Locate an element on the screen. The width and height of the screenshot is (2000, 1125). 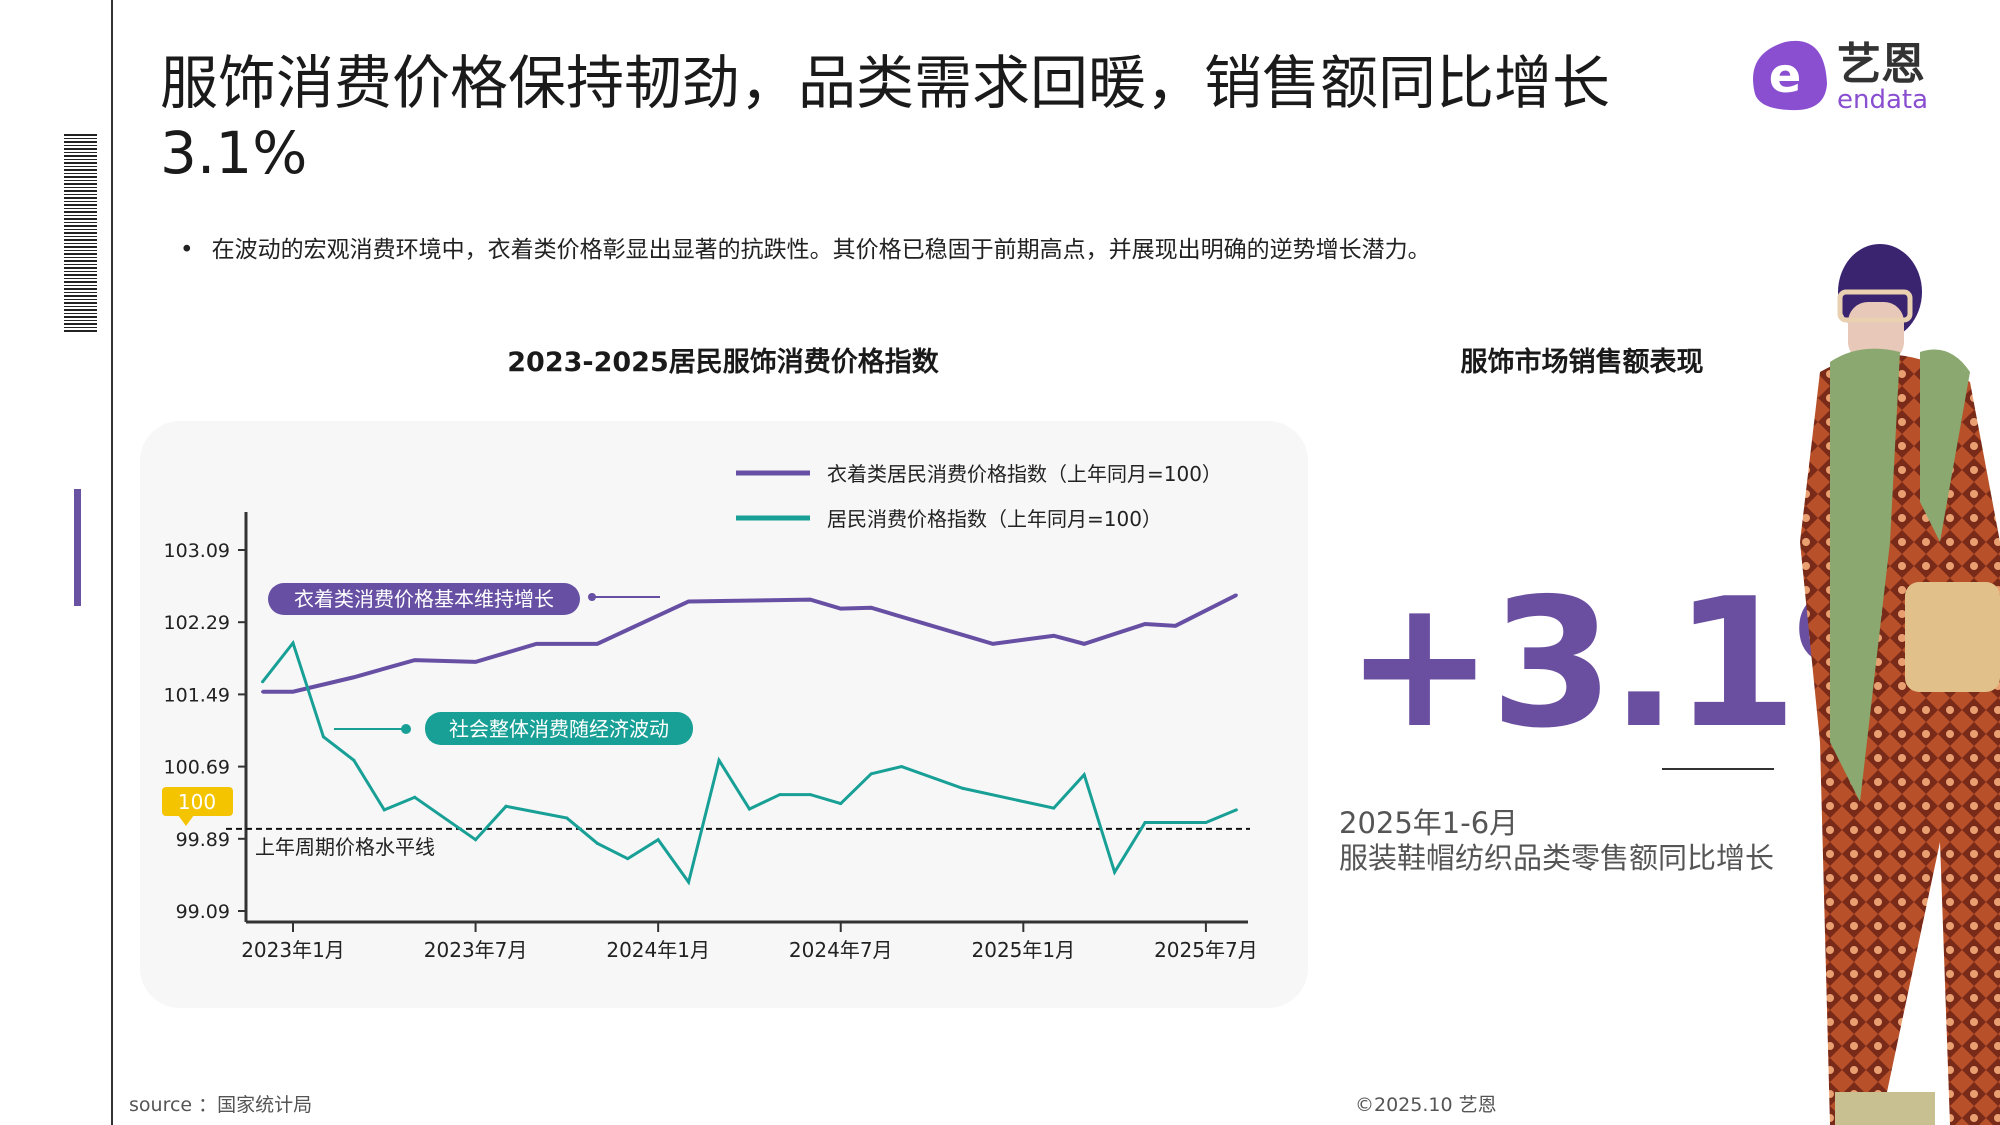
ref-label: 上年周期价格水平线 is located at coordinates (345, 847).